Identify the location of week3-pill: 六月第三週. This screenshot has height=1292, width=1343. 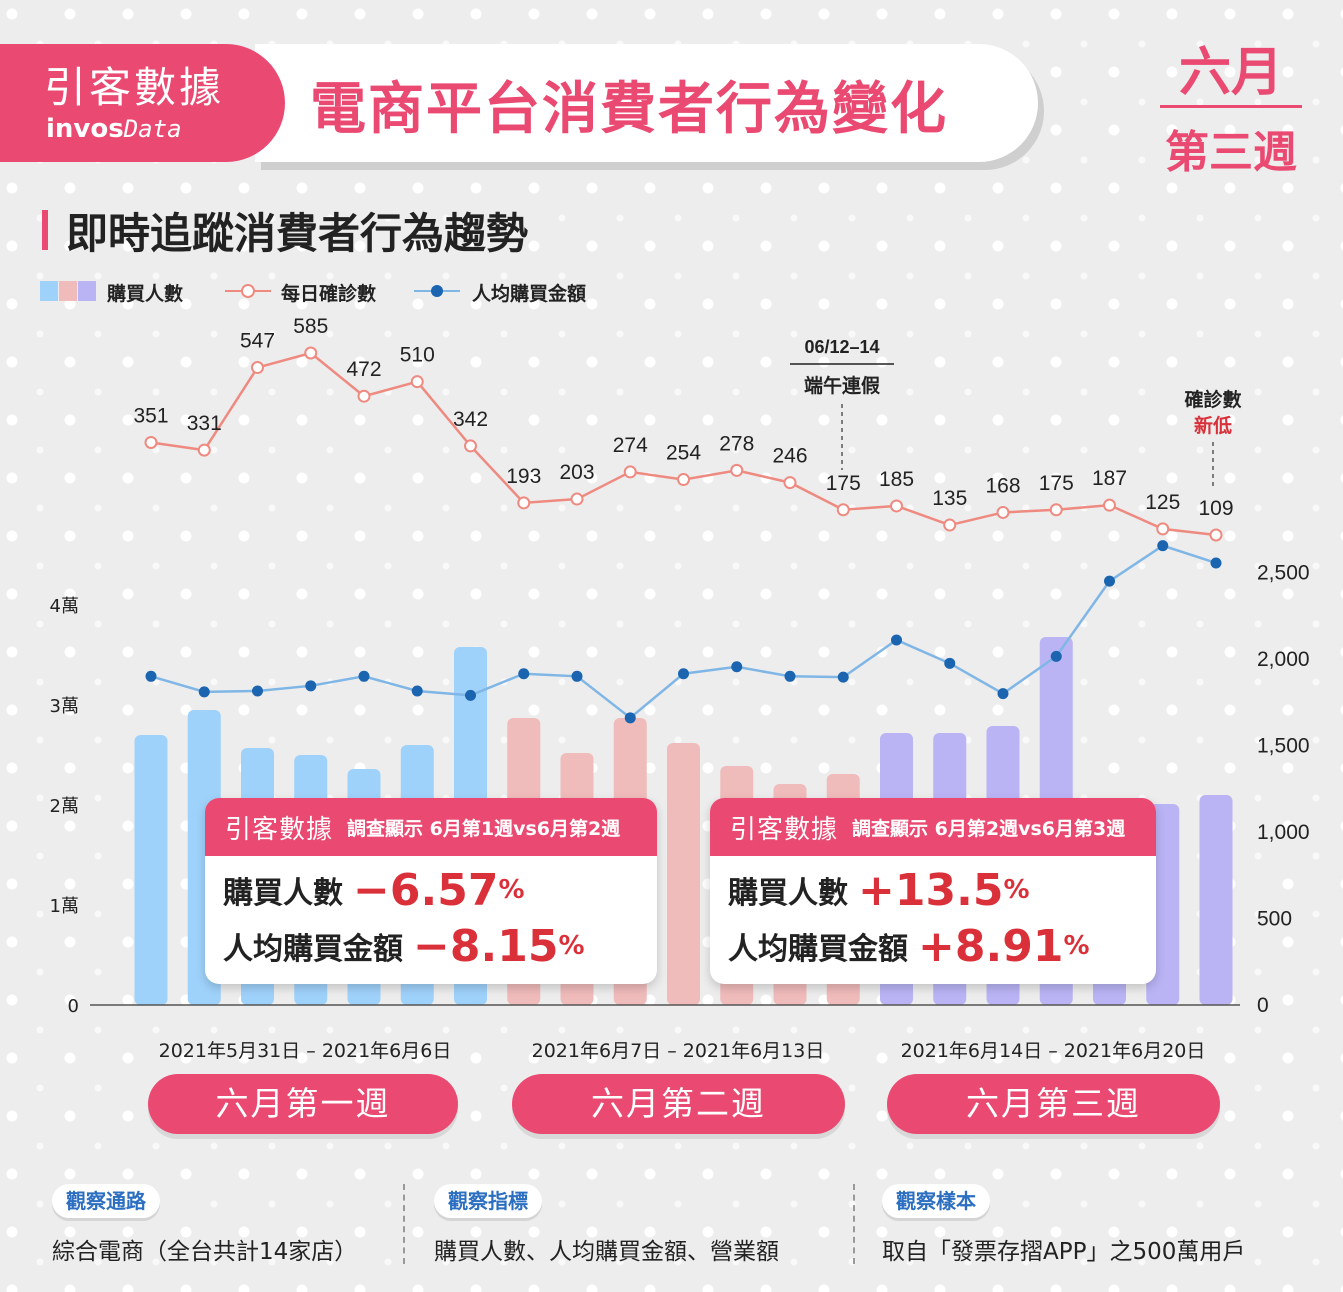
(1053, 1104).